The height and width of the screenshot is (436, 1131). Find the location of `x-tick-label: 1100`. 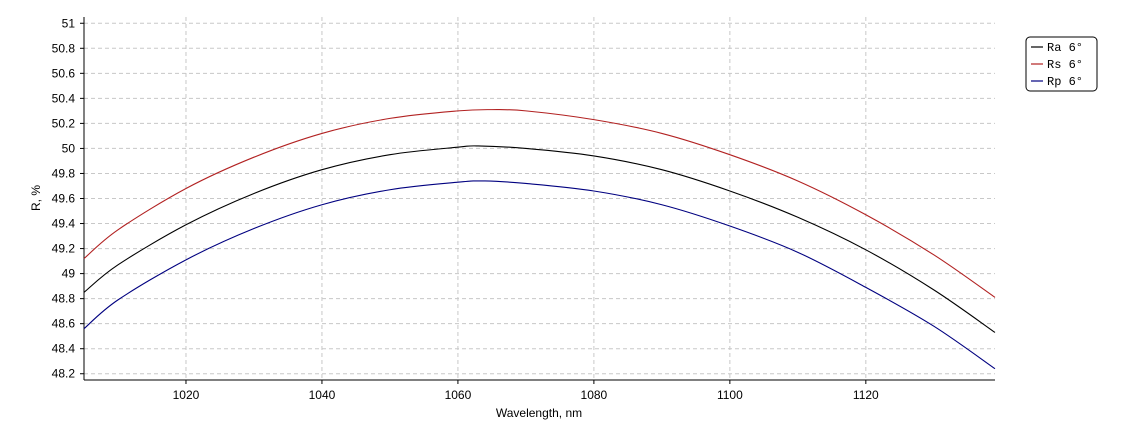

x-tick-label: 1100 is located at coordinates (730, 395).